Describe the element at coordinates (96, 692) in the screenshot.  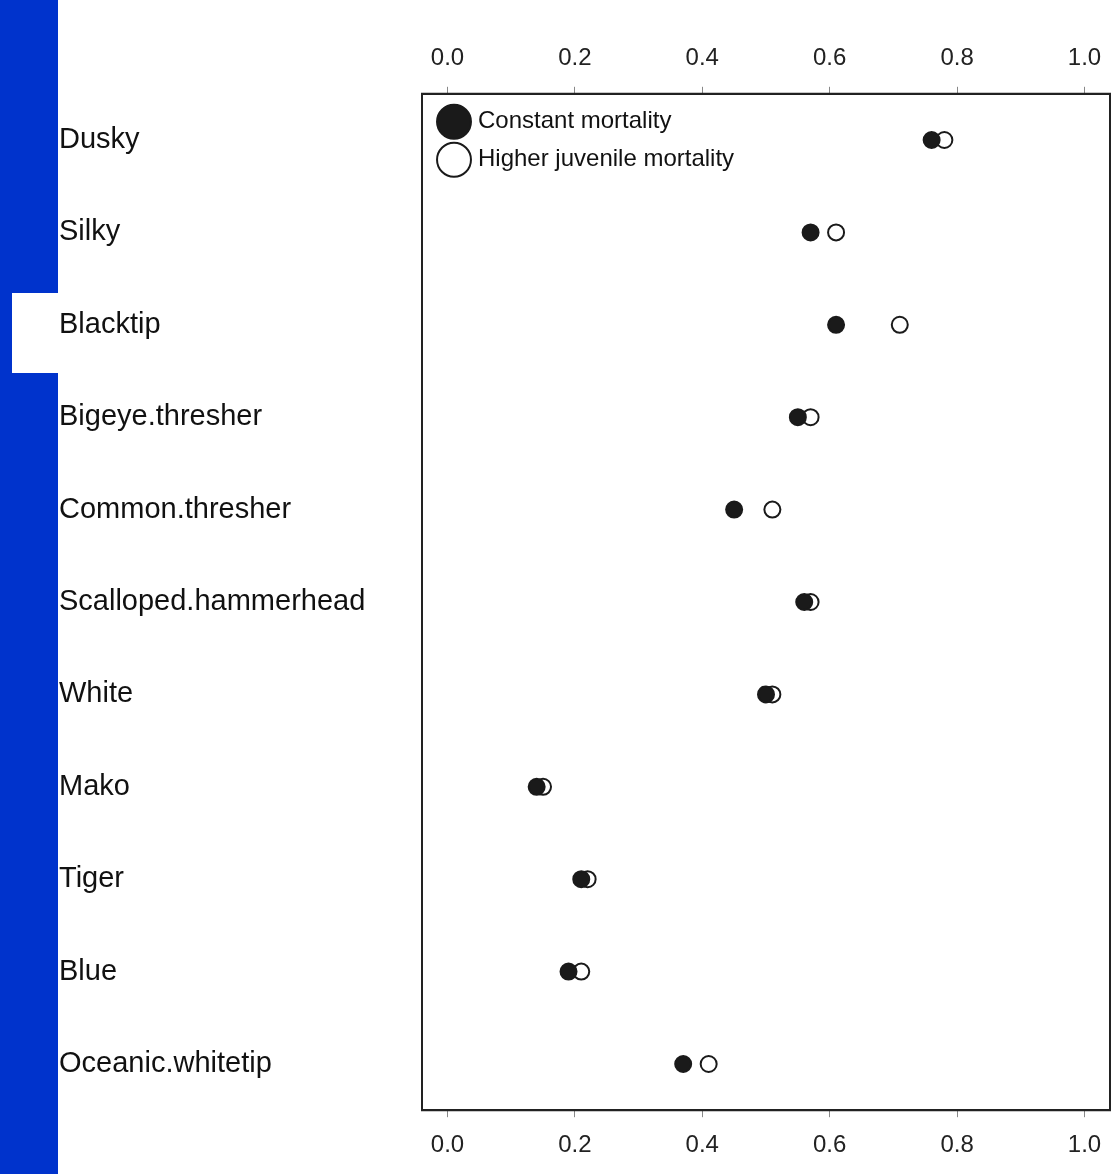
I see `y-tick-label: White` at that location.